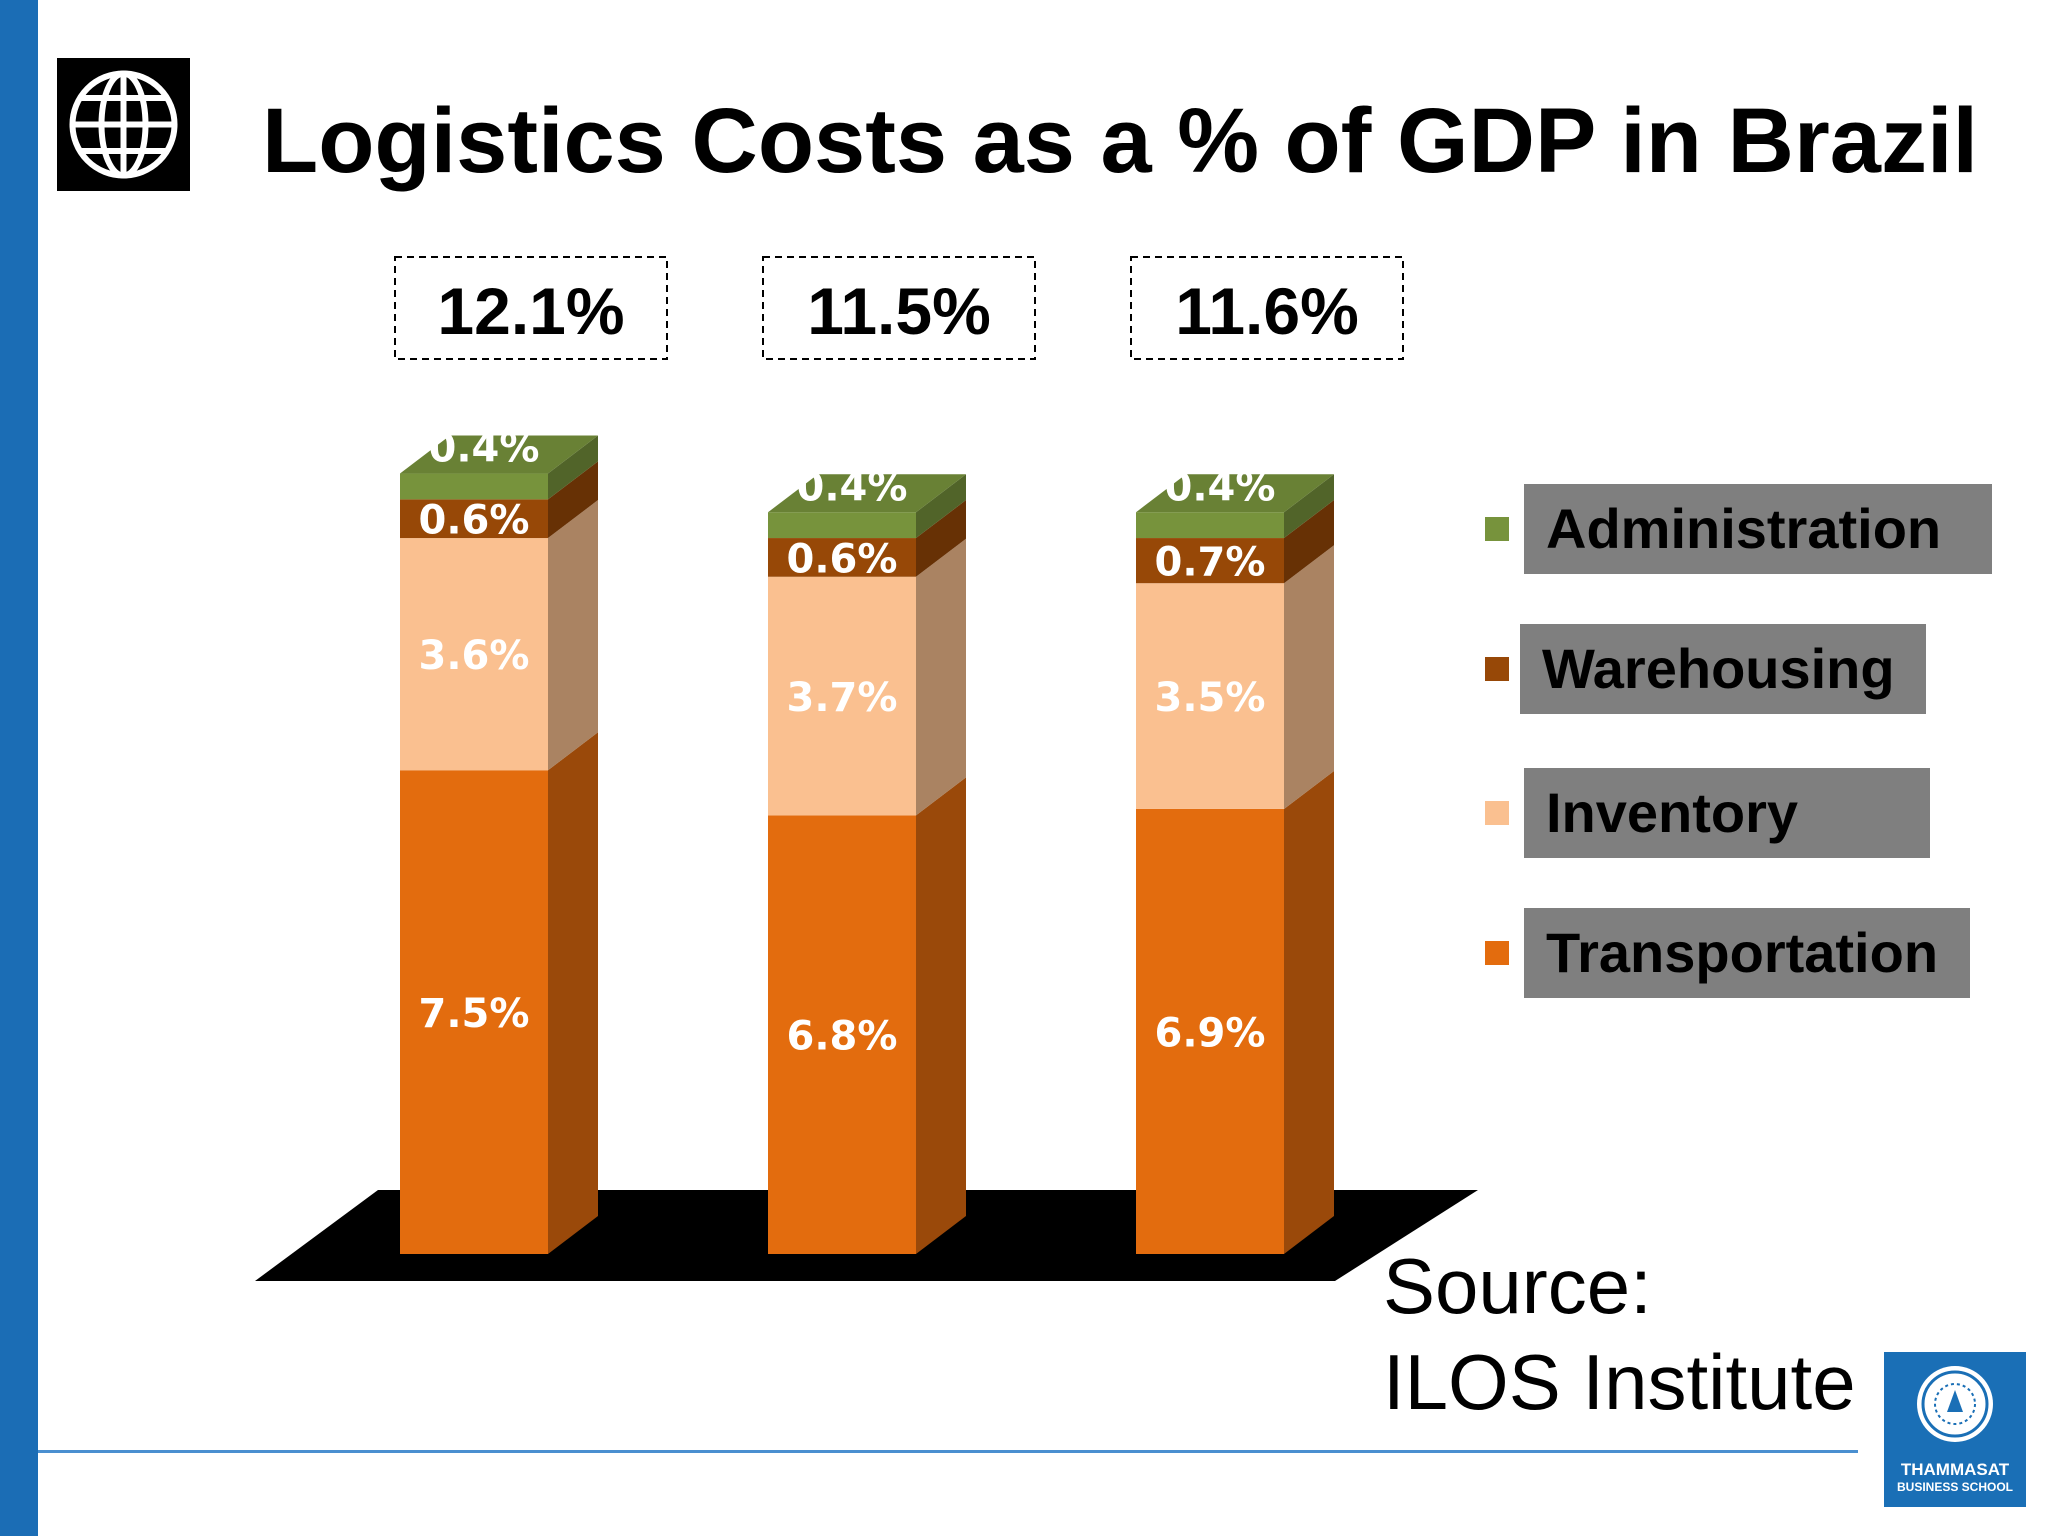 The image size is (2048, 1536). I want to click on source-label: Source:, so click(1517, 1286).